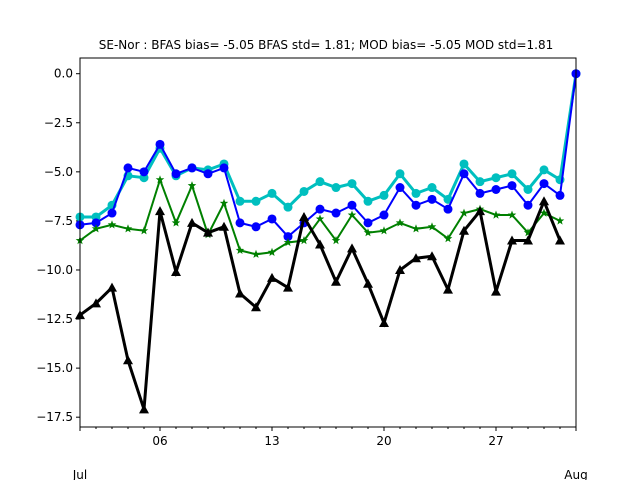  I want to click on x-tick-label: Aug, so click(575, 474).